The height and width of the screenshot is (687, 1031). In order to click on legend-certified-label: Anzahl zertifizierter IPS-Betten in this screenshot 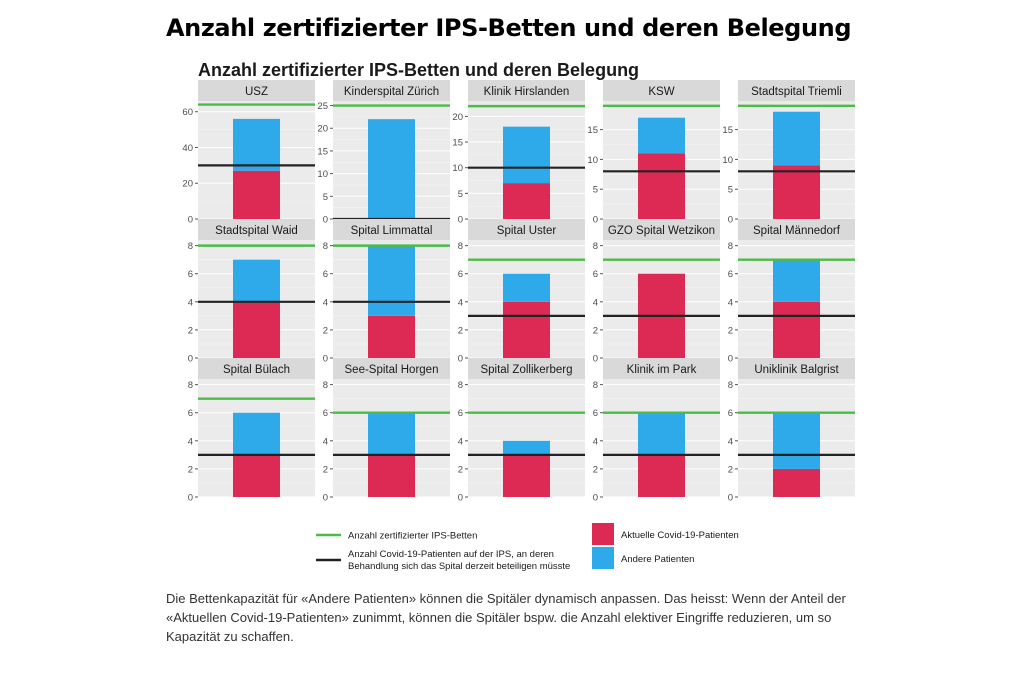, I will do `click(412, 536)`.